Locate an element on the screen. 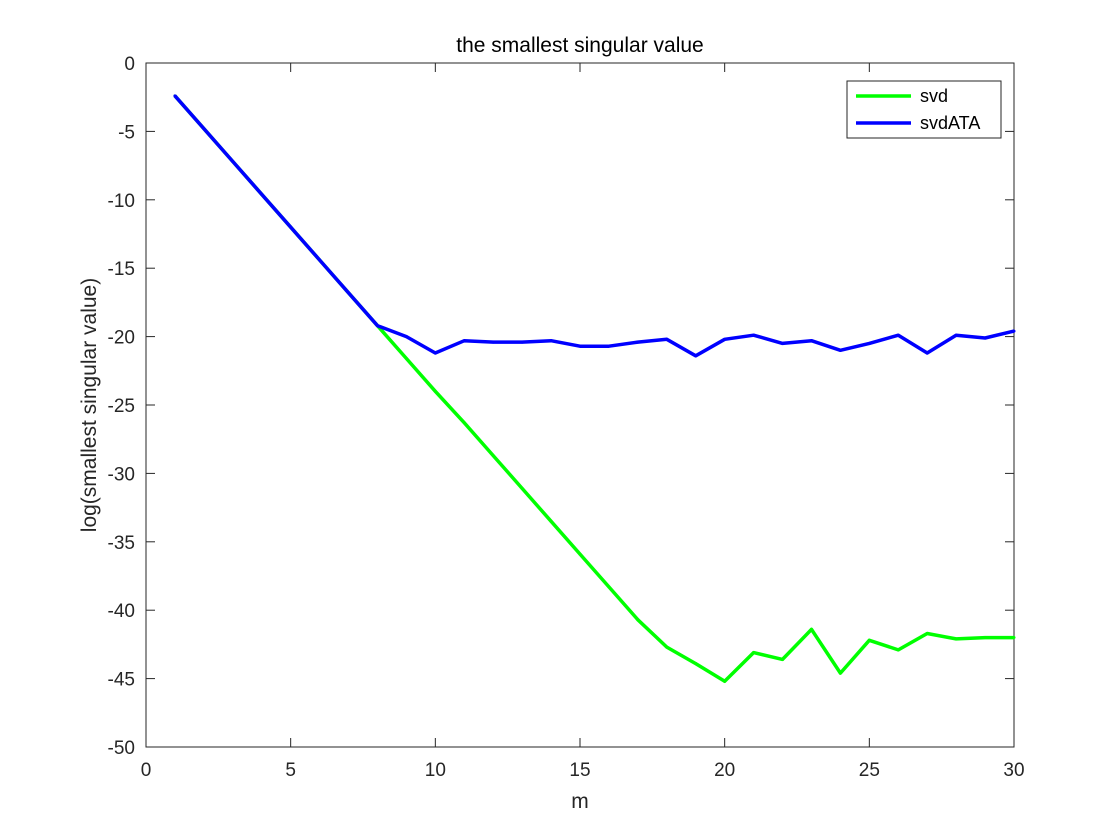 The width and height of the screenshot is (1120, 840). y-tick-label: -5 is located at coordinates (126, 132).